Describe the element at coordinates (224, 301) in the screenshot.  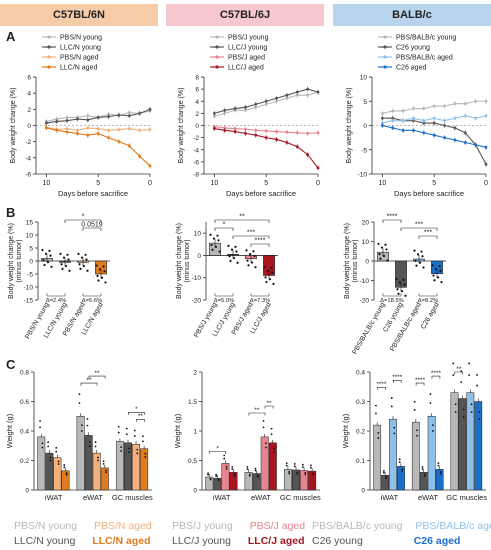
I see `delta-label: Δ=5.0%` at that location.